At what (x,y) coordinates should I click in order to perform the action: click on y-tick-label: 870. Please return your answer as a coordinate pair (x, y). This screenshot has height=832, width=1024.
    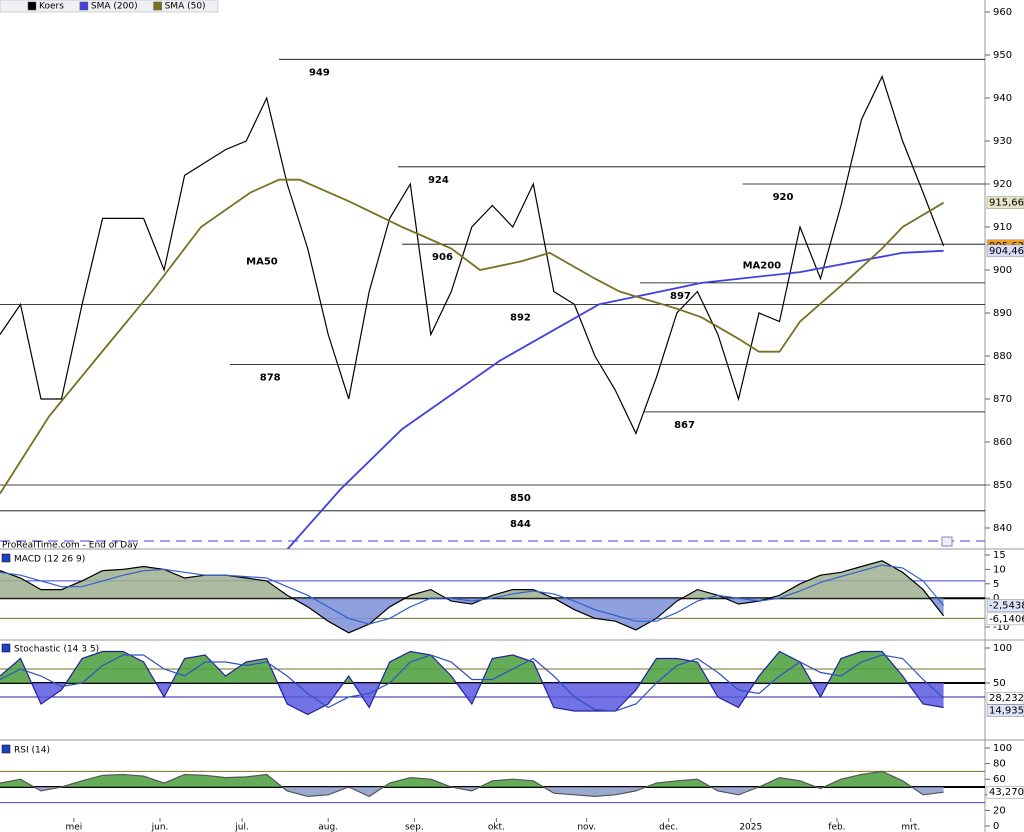
    Looking at the image, I should click on (1002, 399).